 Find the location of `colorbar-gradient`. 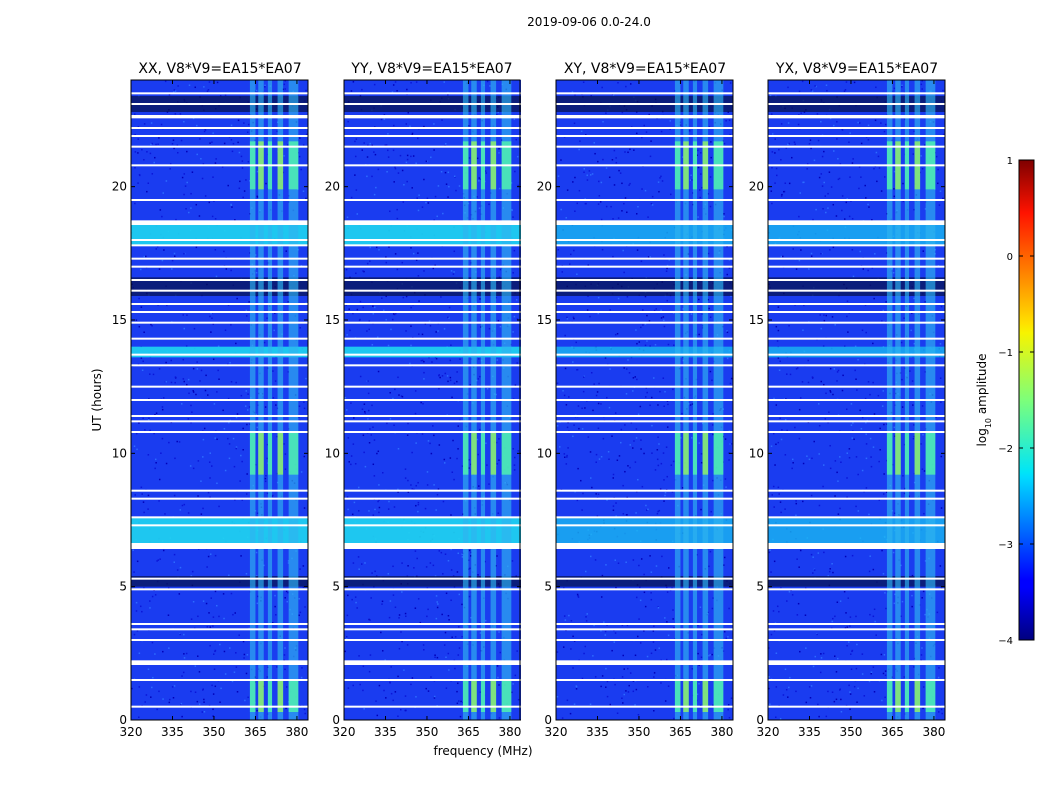

colorbar-gradient is located at coordinates (1026, 400).